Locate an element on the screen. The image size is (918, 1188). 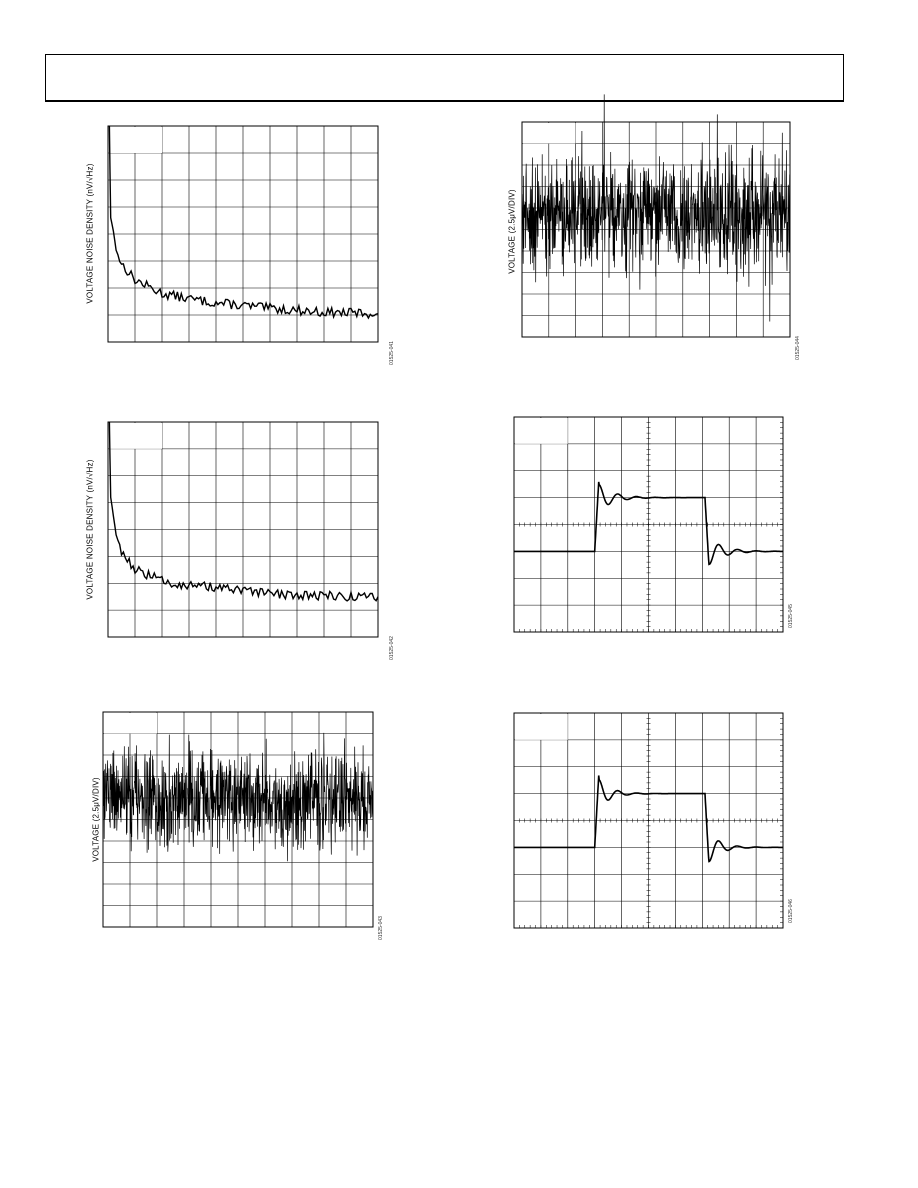
chart-noise-density-2-figure-id: 01525-042 is located at coordinates (392, 648).